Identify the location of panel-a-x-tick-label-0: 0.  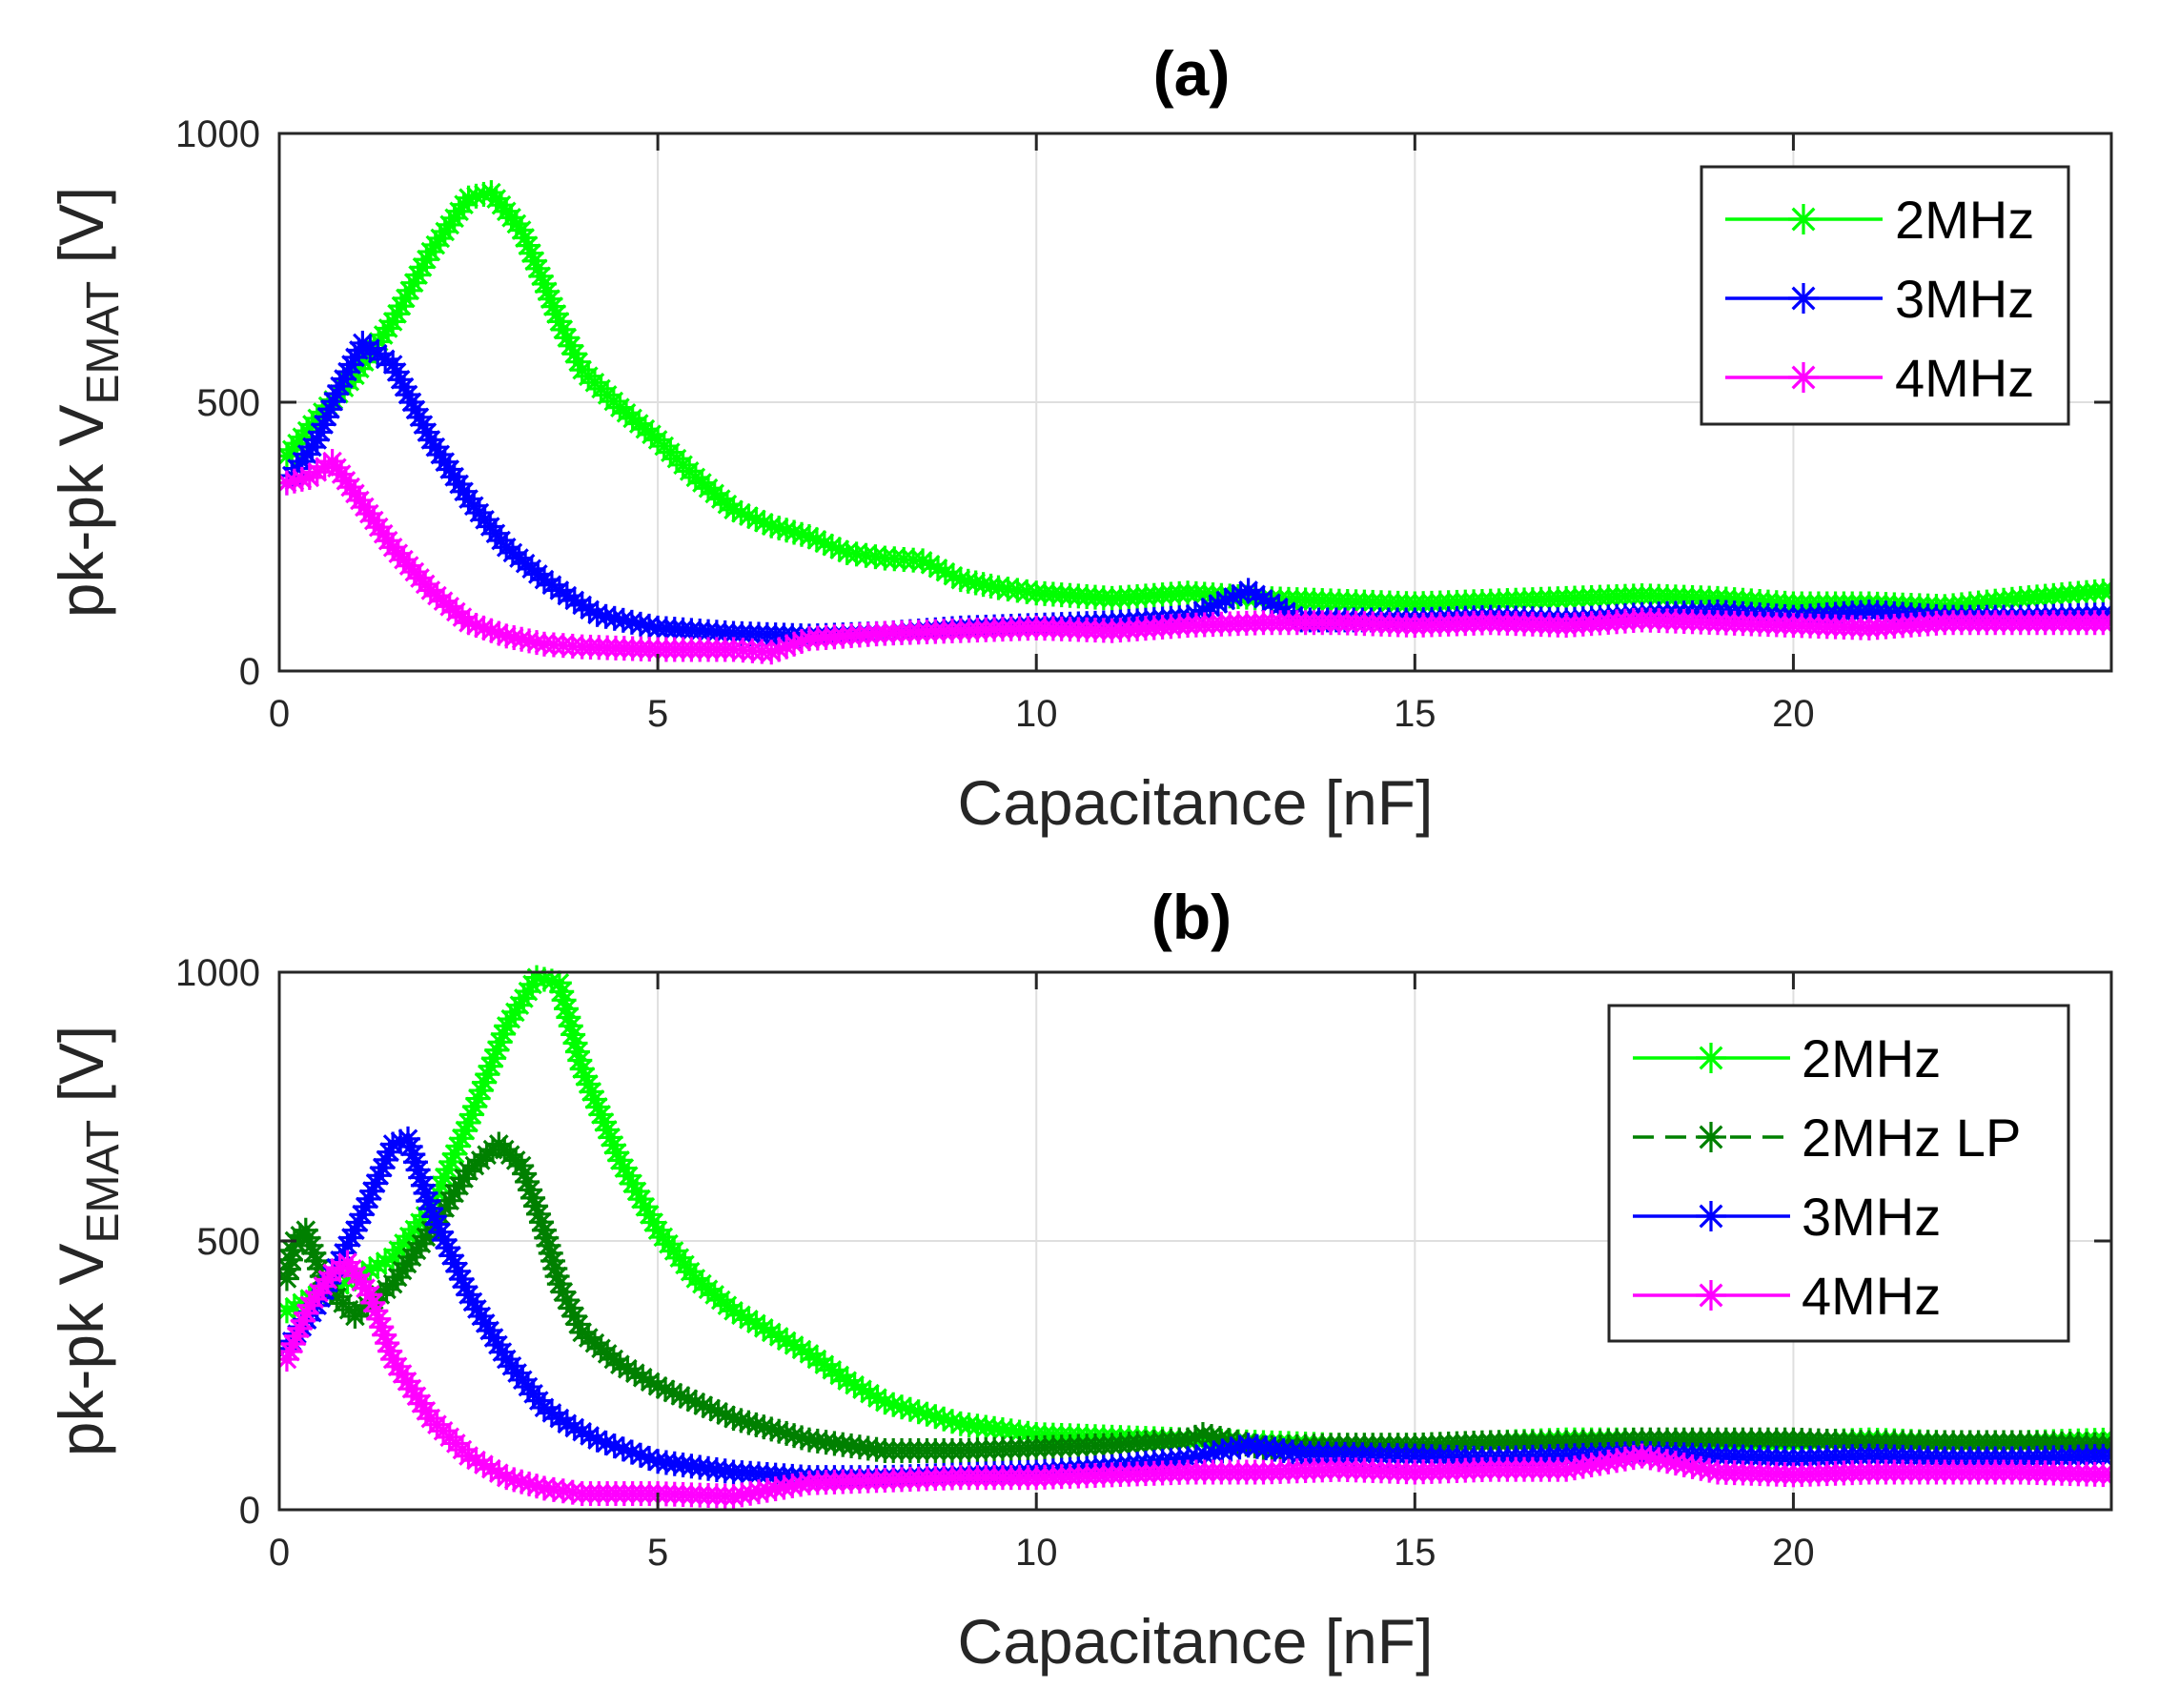
(279, 714).